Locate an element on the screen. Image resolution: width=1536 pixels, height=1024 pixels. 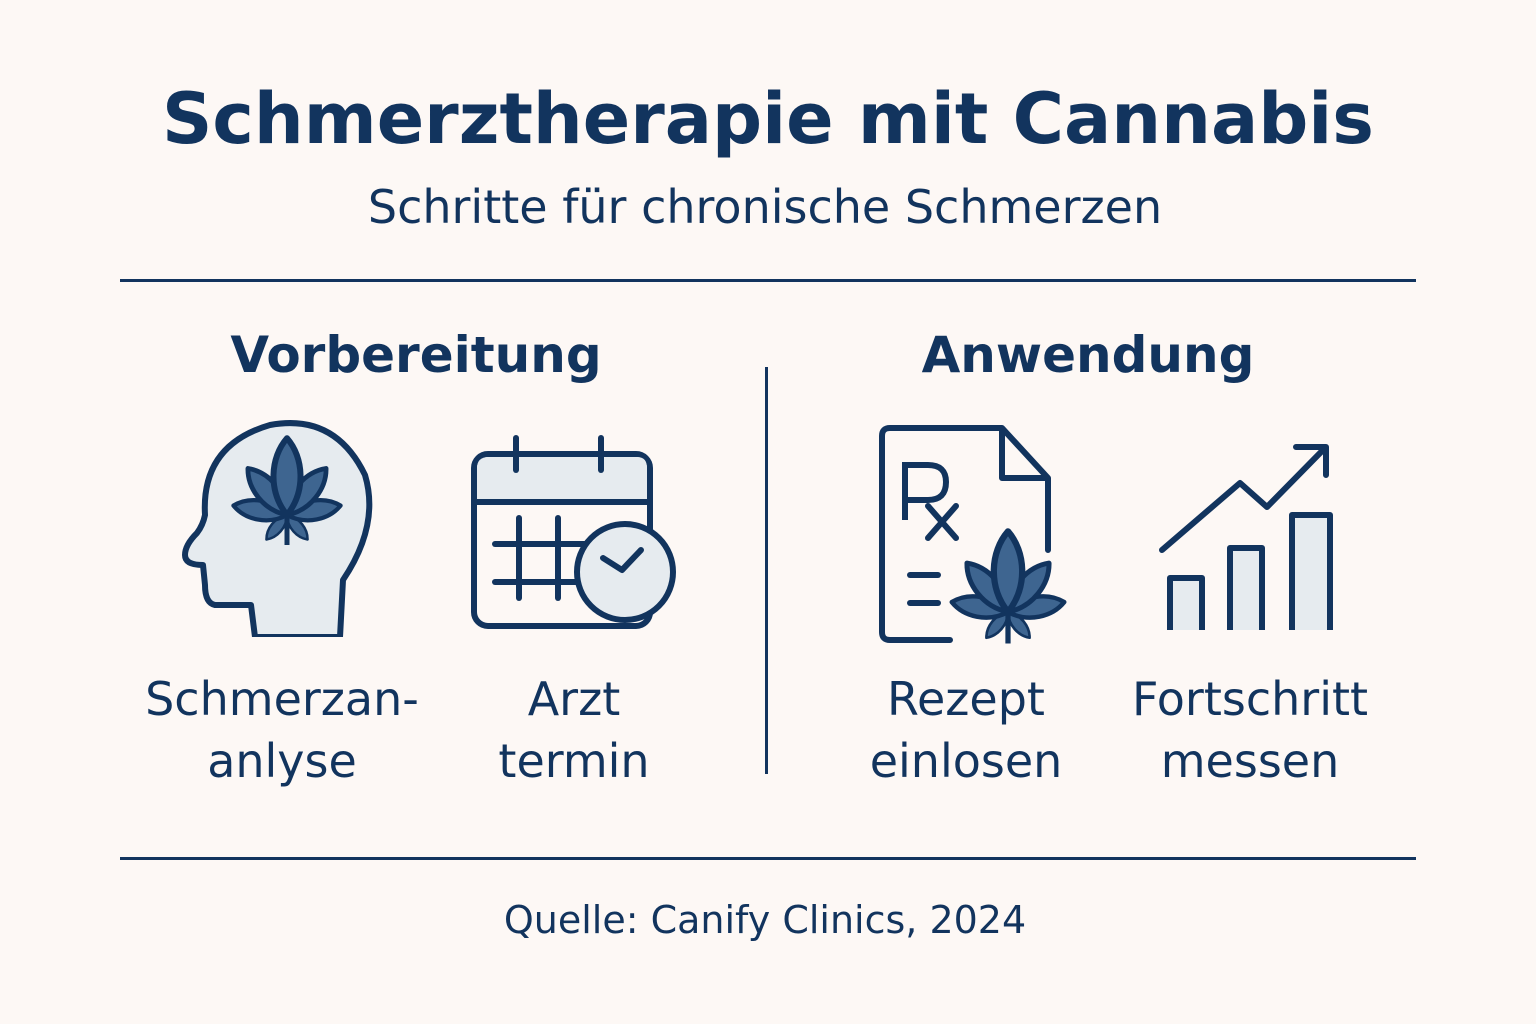
page-title: Schmerztherapie mit Cannabis is located at coordinates (768, 119).